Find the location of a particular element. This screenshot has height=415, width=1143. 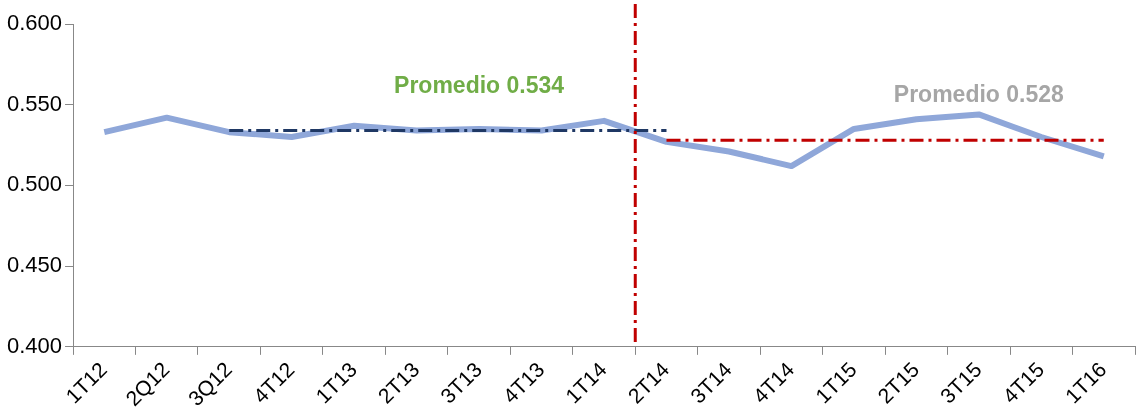

y-tick-label: 0.400 is located at coordinates (34, 345).